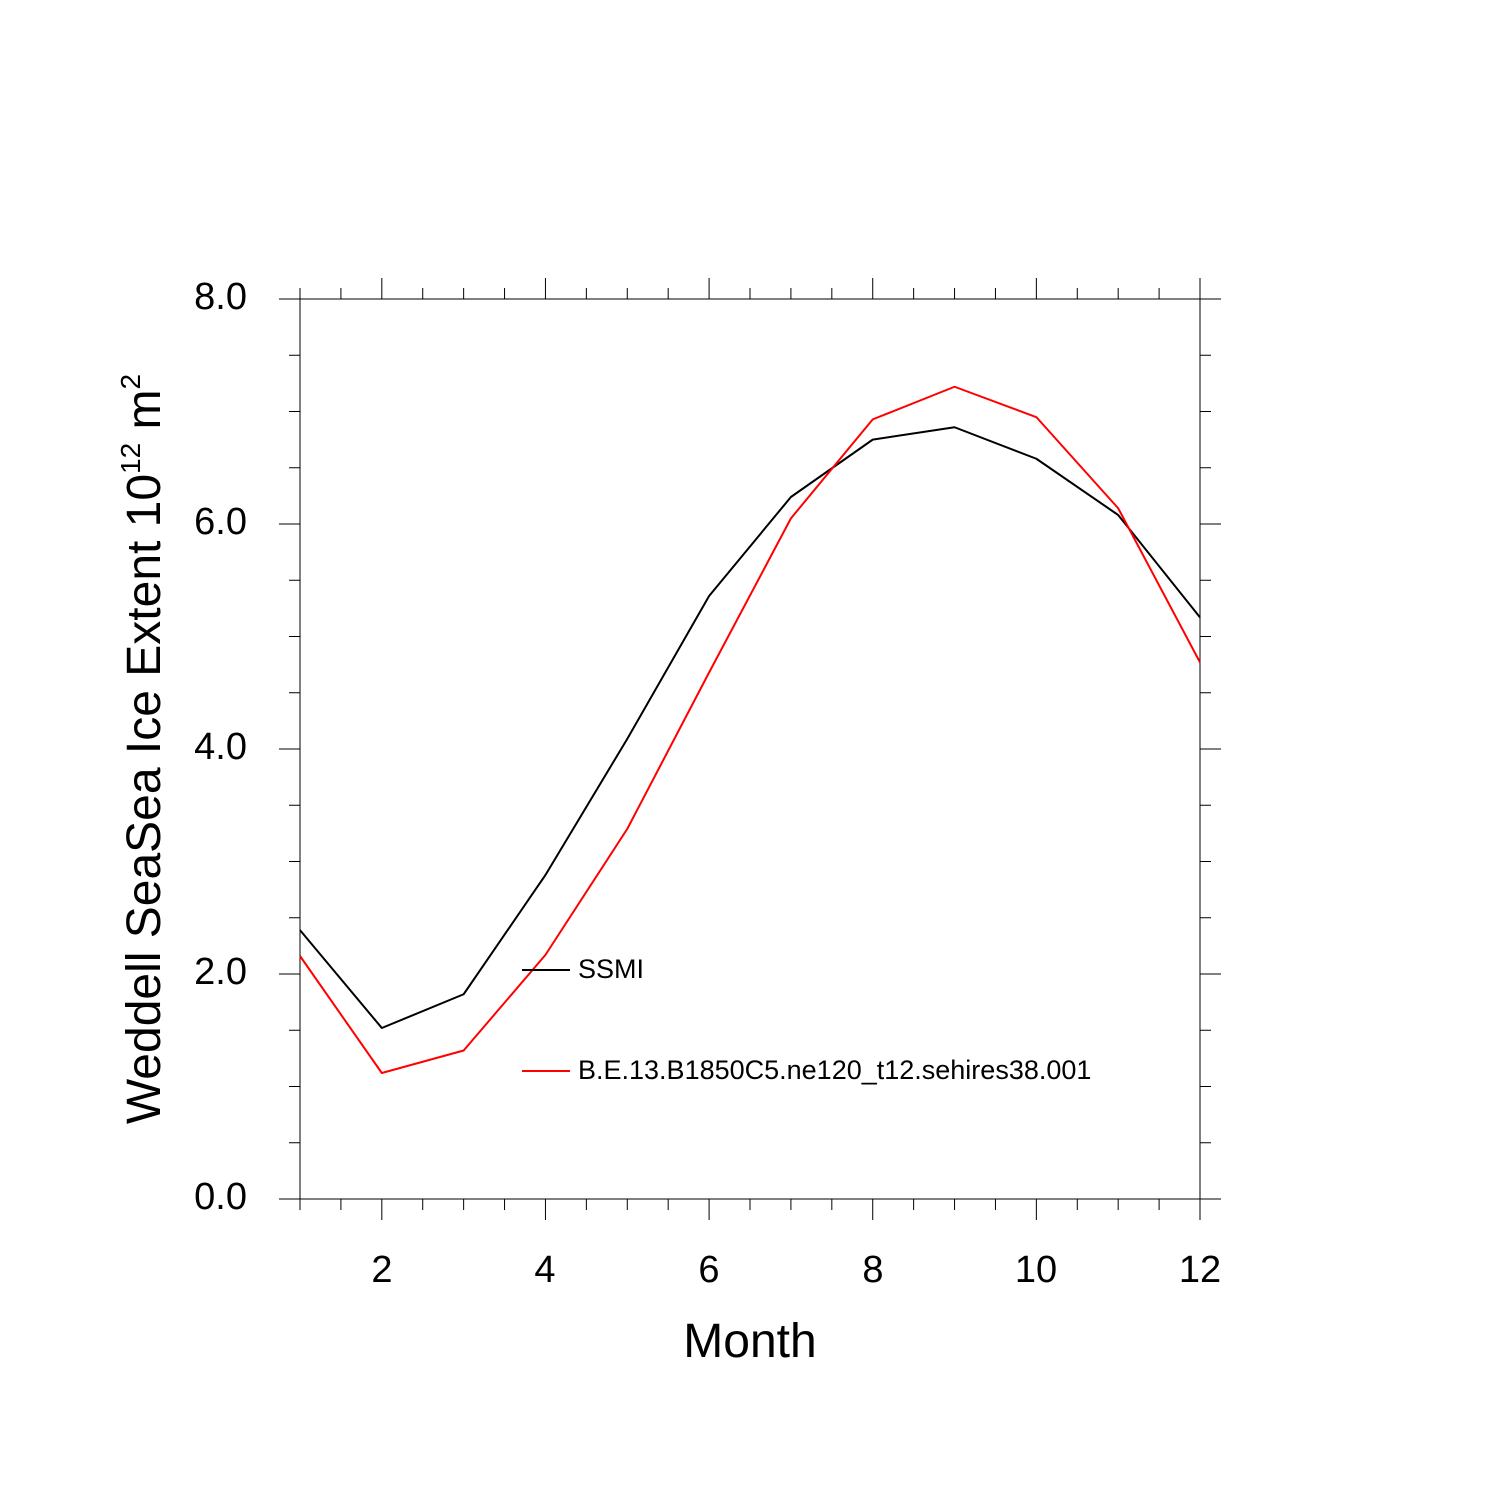 The height and width of the screenshot is (1500, 1500). What do you see at coordinates (130, 382) in the screenshot?
I see `y-axis-title-unit-exponent: 2` at bounding box center [130, 382].